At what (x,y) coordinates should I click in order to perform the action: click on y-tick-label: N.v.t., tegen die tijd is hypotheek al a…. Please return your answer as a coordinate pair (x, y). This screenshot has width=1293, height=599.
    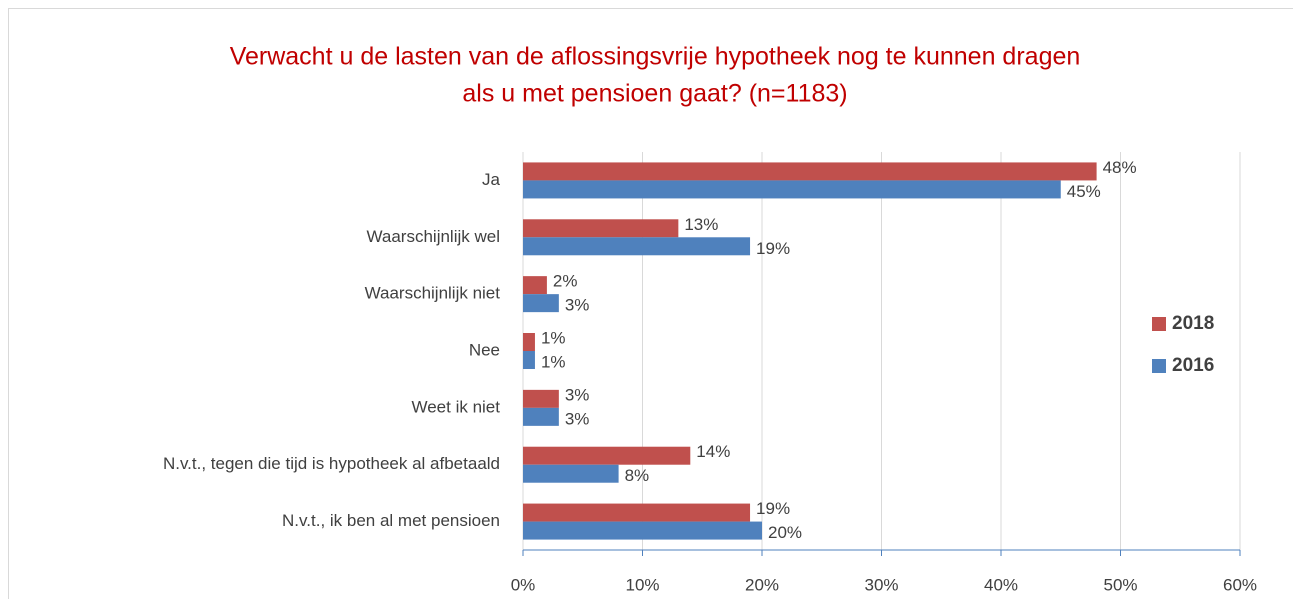
    Looking at the image, I should click on (331, 463).